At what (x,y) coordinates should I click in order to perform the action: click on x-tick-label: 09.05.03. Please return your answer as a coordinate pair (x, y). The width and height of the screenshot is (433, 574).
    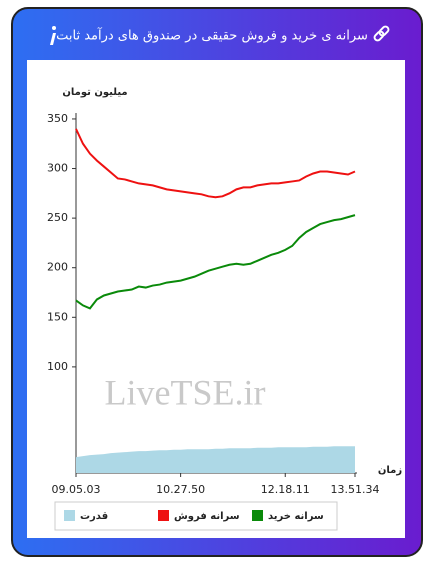
    Looking at the image, I should click on (76, 489).